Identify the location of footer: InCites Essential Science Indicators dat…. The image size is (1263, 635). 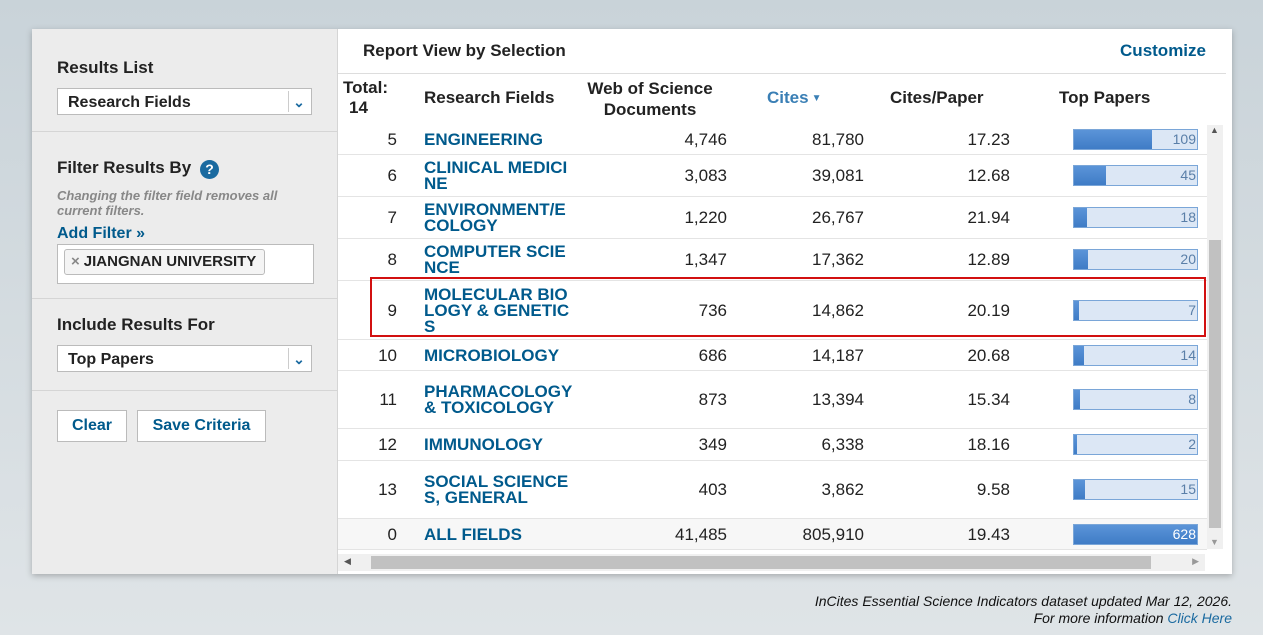
(1023, 610).